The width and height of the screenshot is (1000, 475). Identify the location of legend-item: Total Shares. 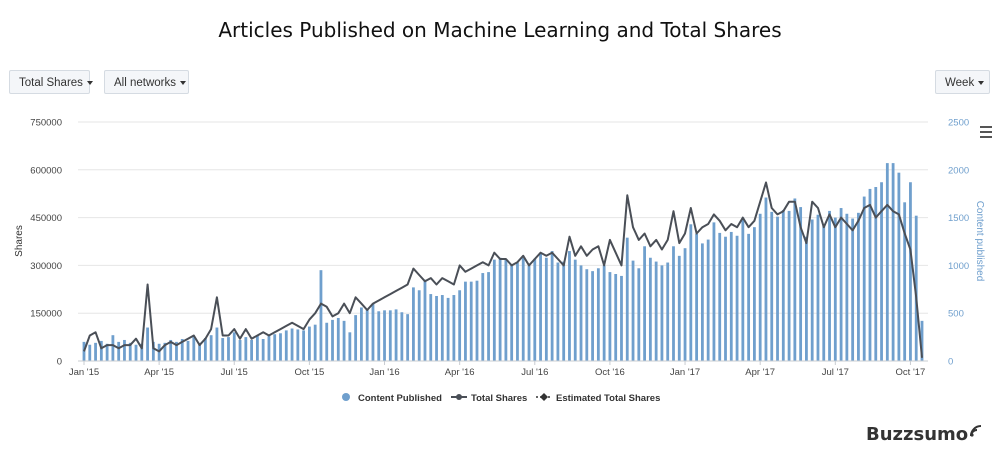
(489, 398).